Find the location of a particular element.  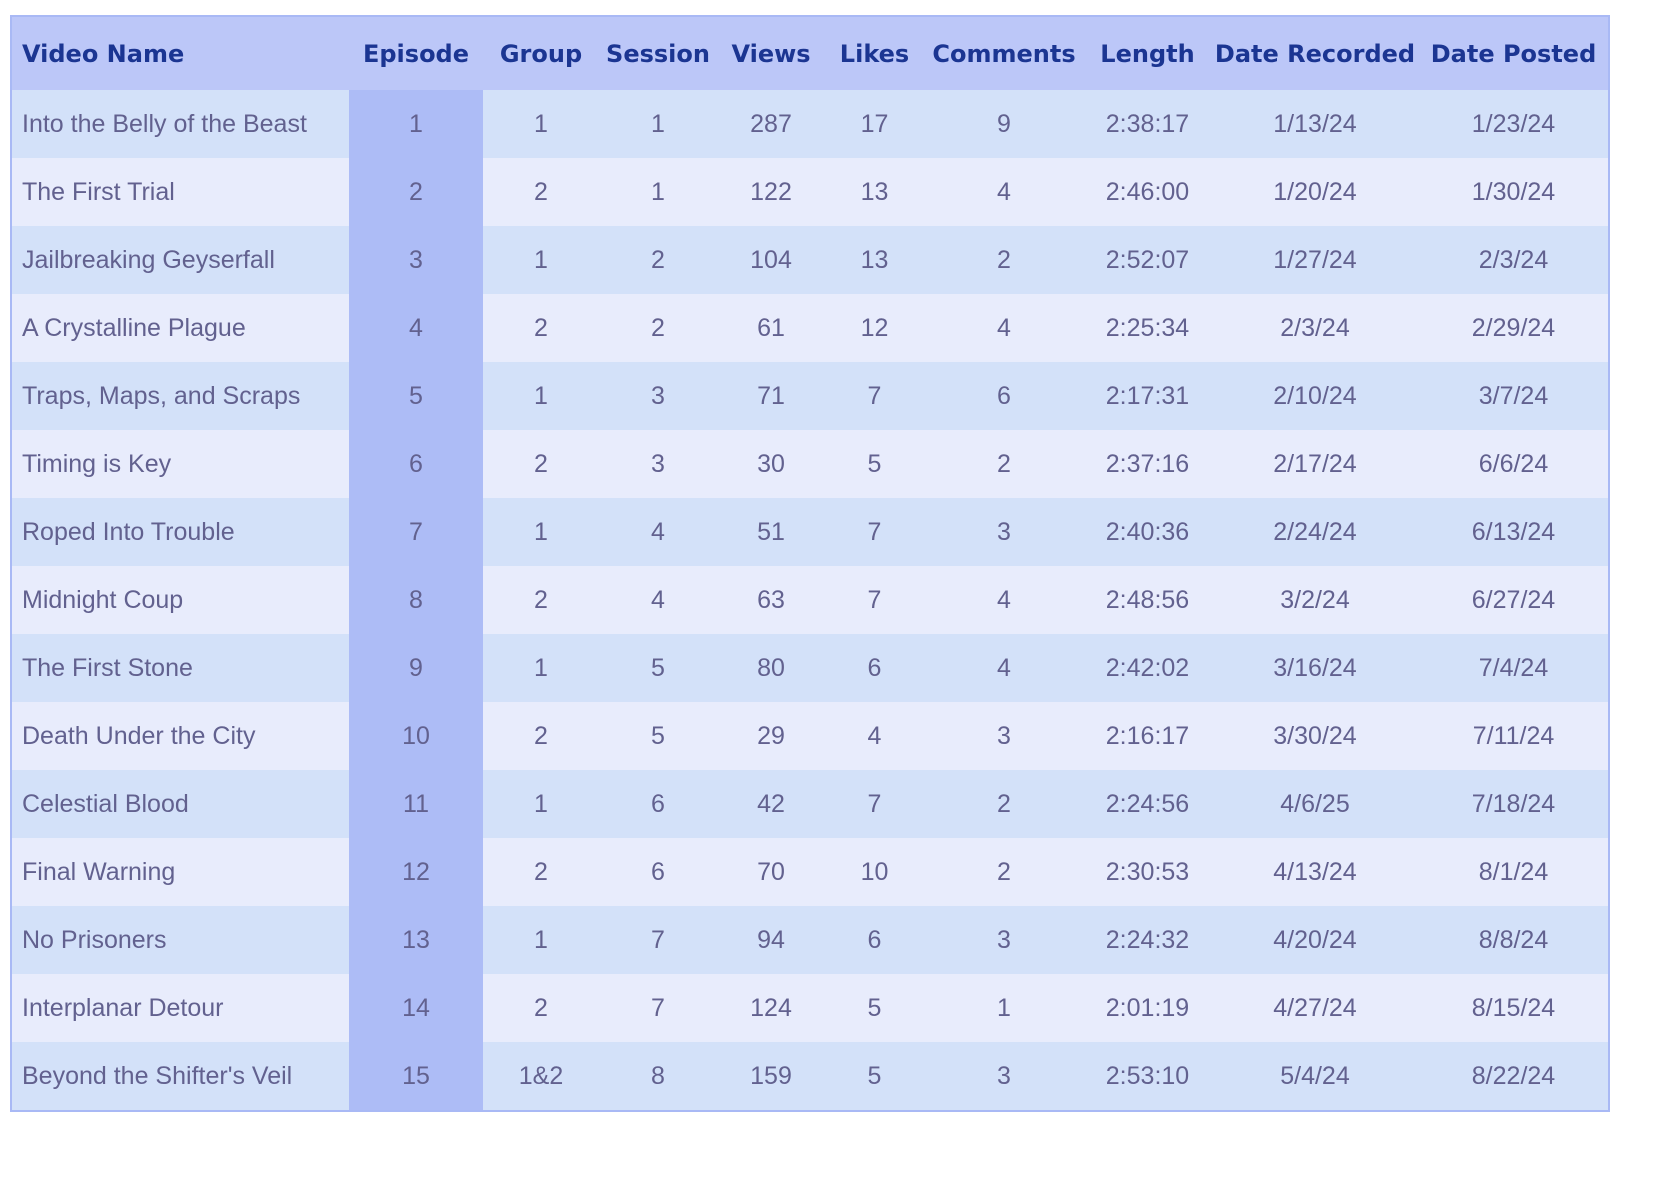

cell-episode: 5 is located at coordinates (416, 396).